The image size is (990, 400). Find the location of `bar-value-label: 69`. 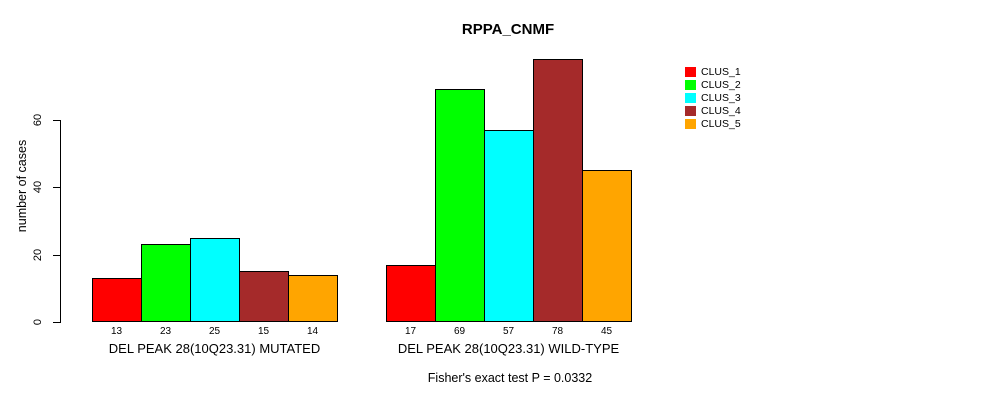

bar-value-label: 69 is located at coordinates (459, 331).